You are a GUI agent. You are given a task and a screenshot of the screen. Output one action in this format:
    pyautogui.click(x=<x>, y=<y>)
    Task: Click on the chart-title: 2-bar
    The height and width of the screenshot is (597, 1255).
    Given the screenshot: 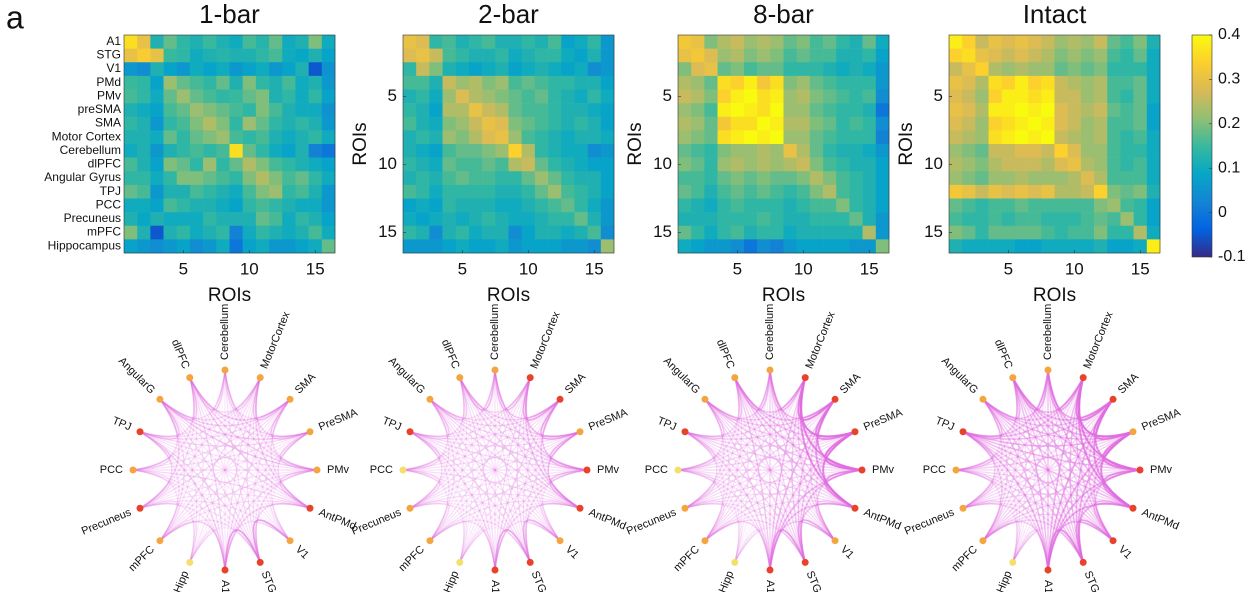 What is the action you would take?
    pyautogui.click(x=508, y=14)
    